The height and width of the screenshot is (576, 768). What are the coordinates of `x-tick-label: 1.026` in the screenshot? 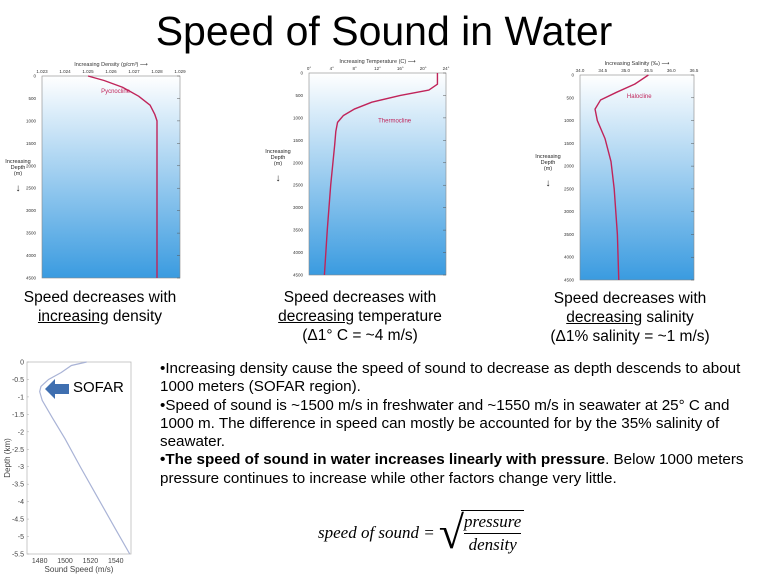 It's located at (111, 71).